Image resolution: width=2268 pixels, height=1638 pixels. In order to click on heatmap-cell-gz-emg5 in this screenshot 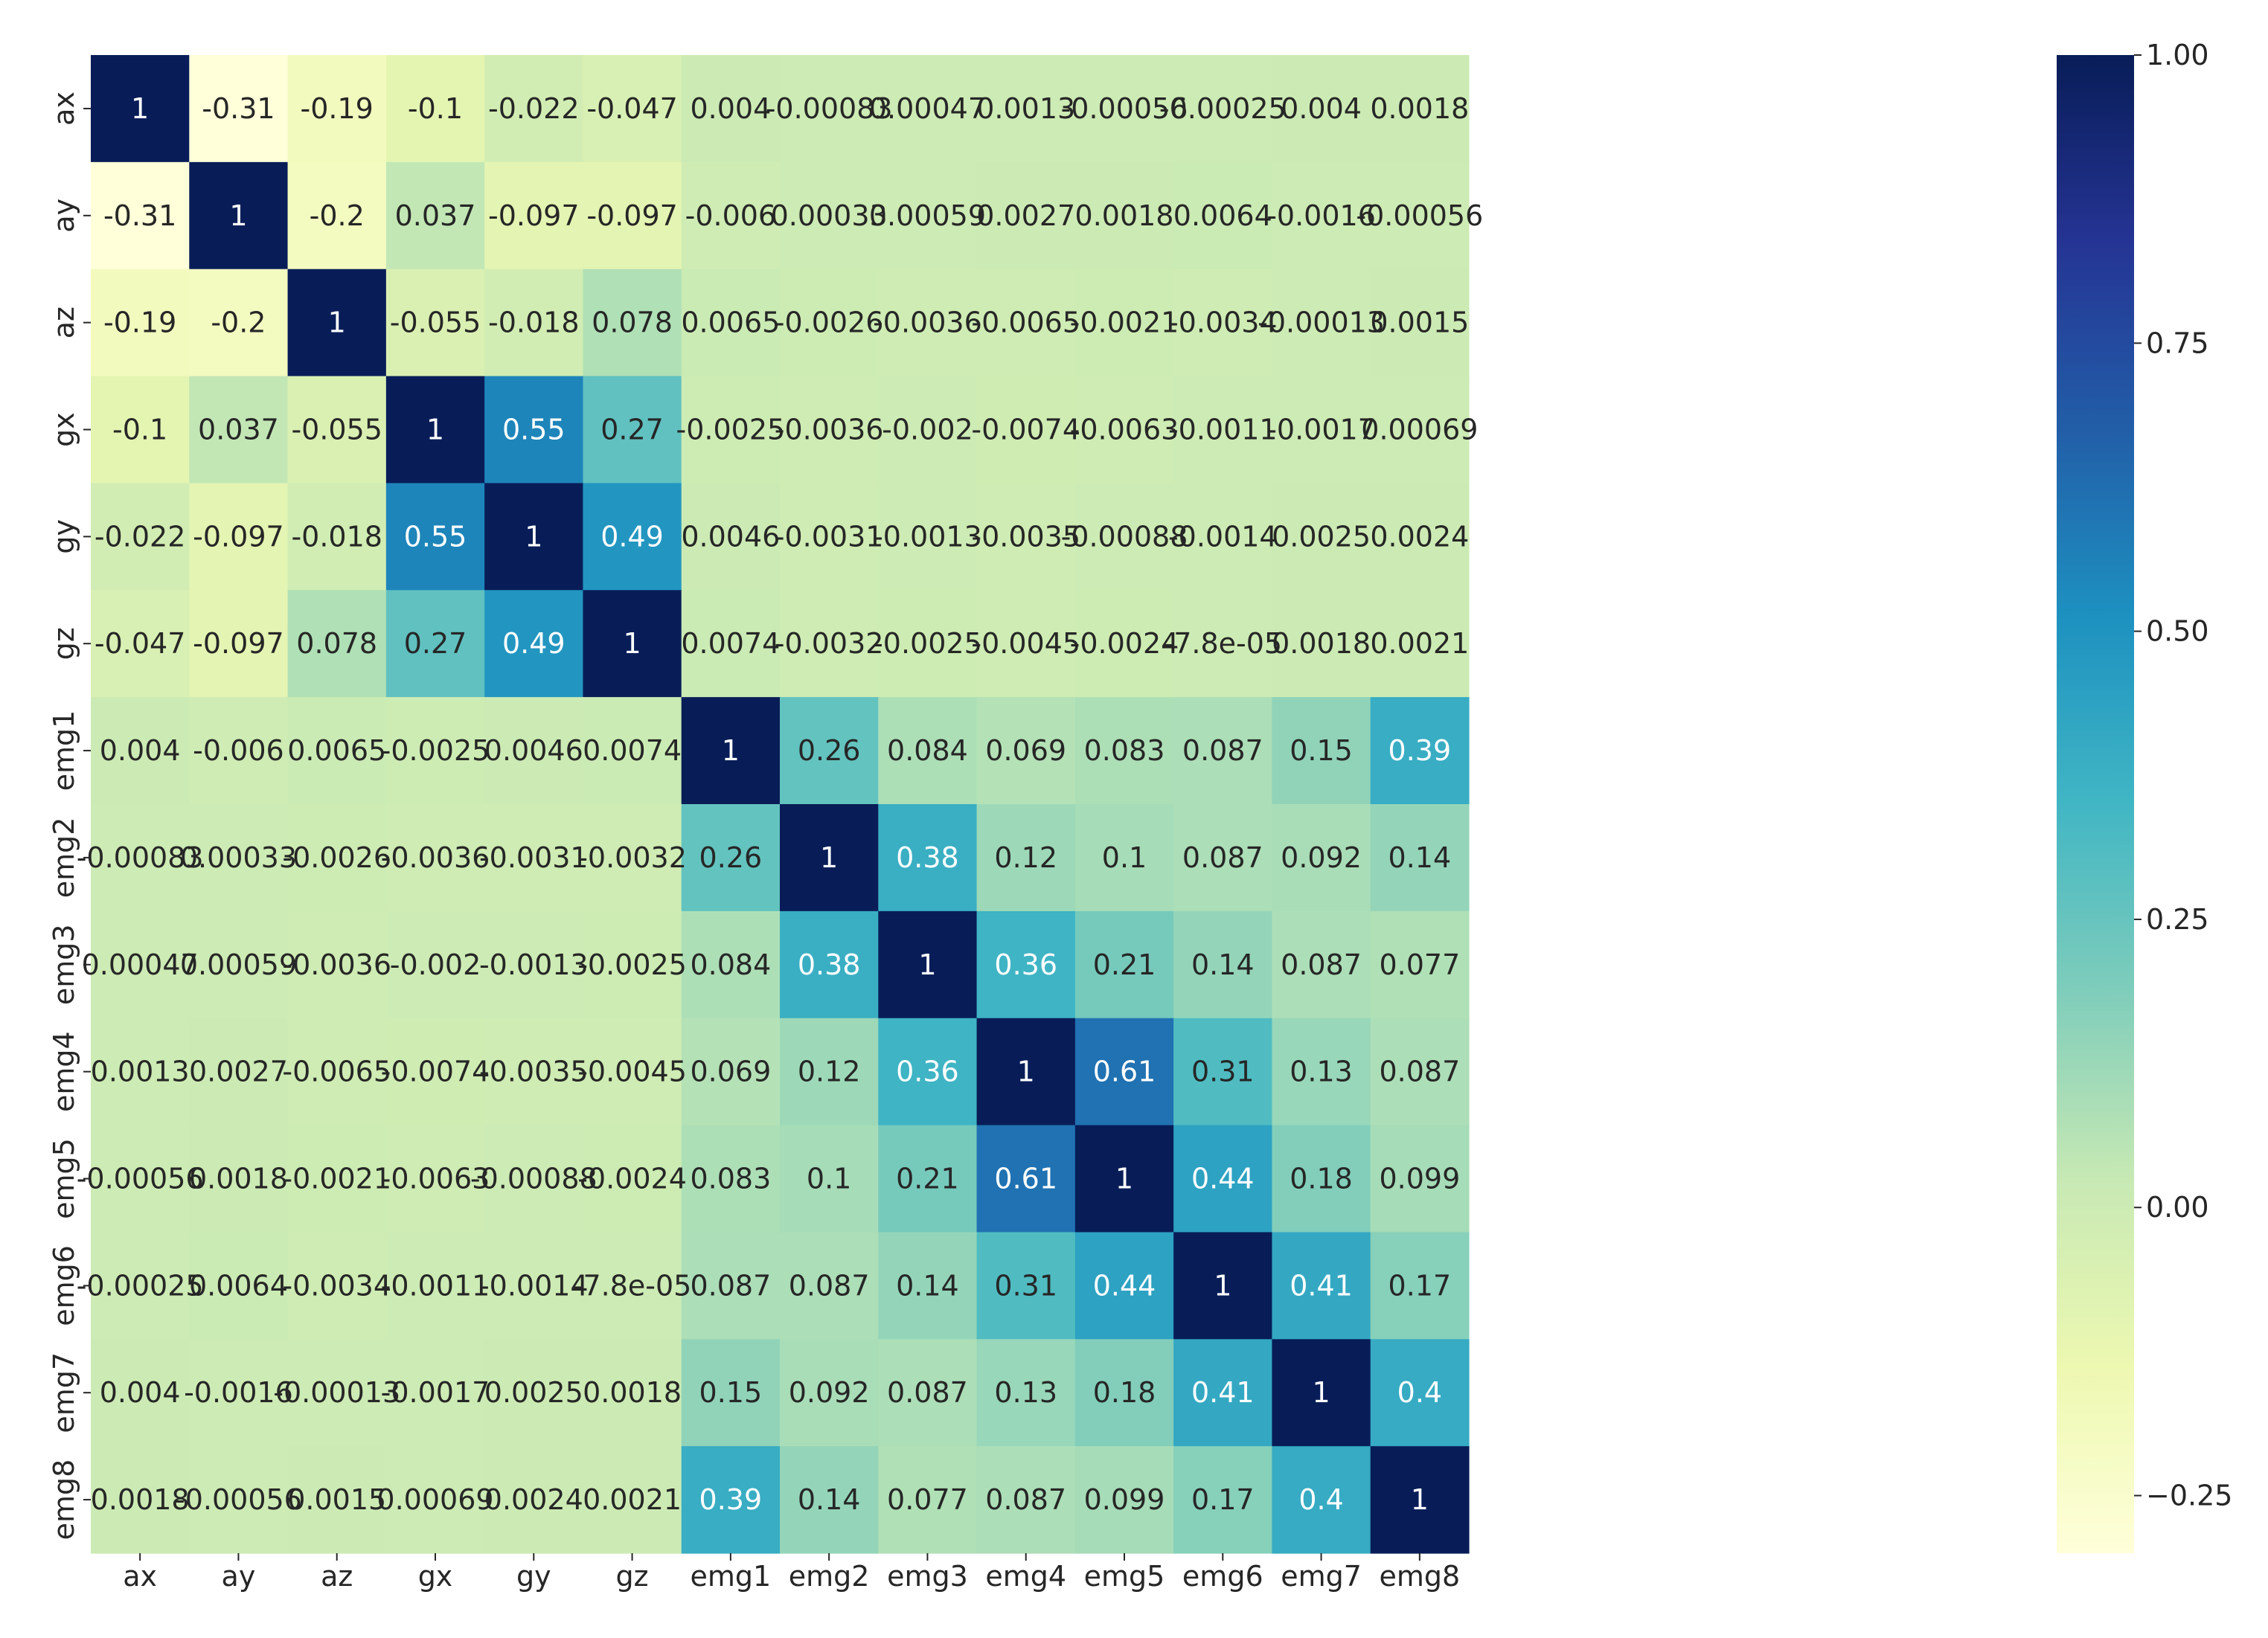, I will do `click(1124, 644)`.